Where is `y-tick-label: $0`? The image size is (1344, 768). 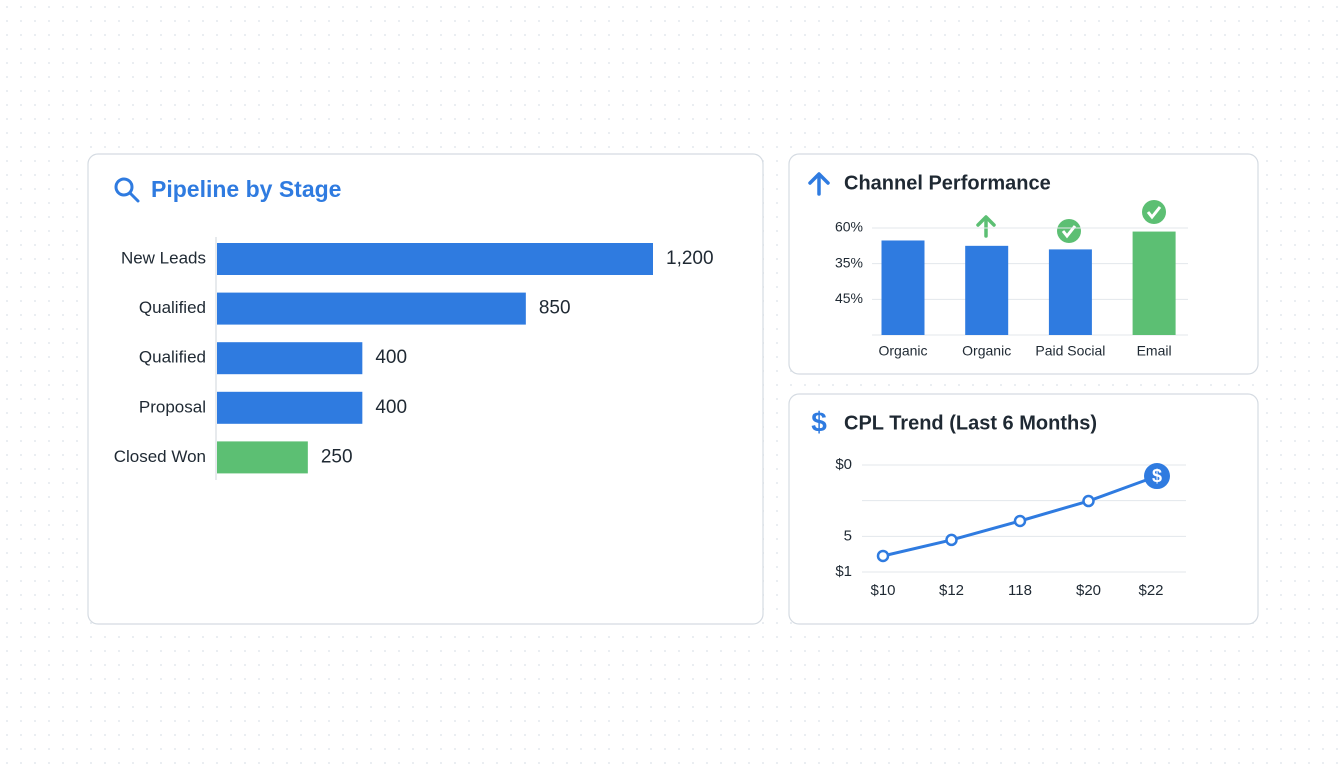 y-tick-label: $0 is located at coordinates (843, 464).